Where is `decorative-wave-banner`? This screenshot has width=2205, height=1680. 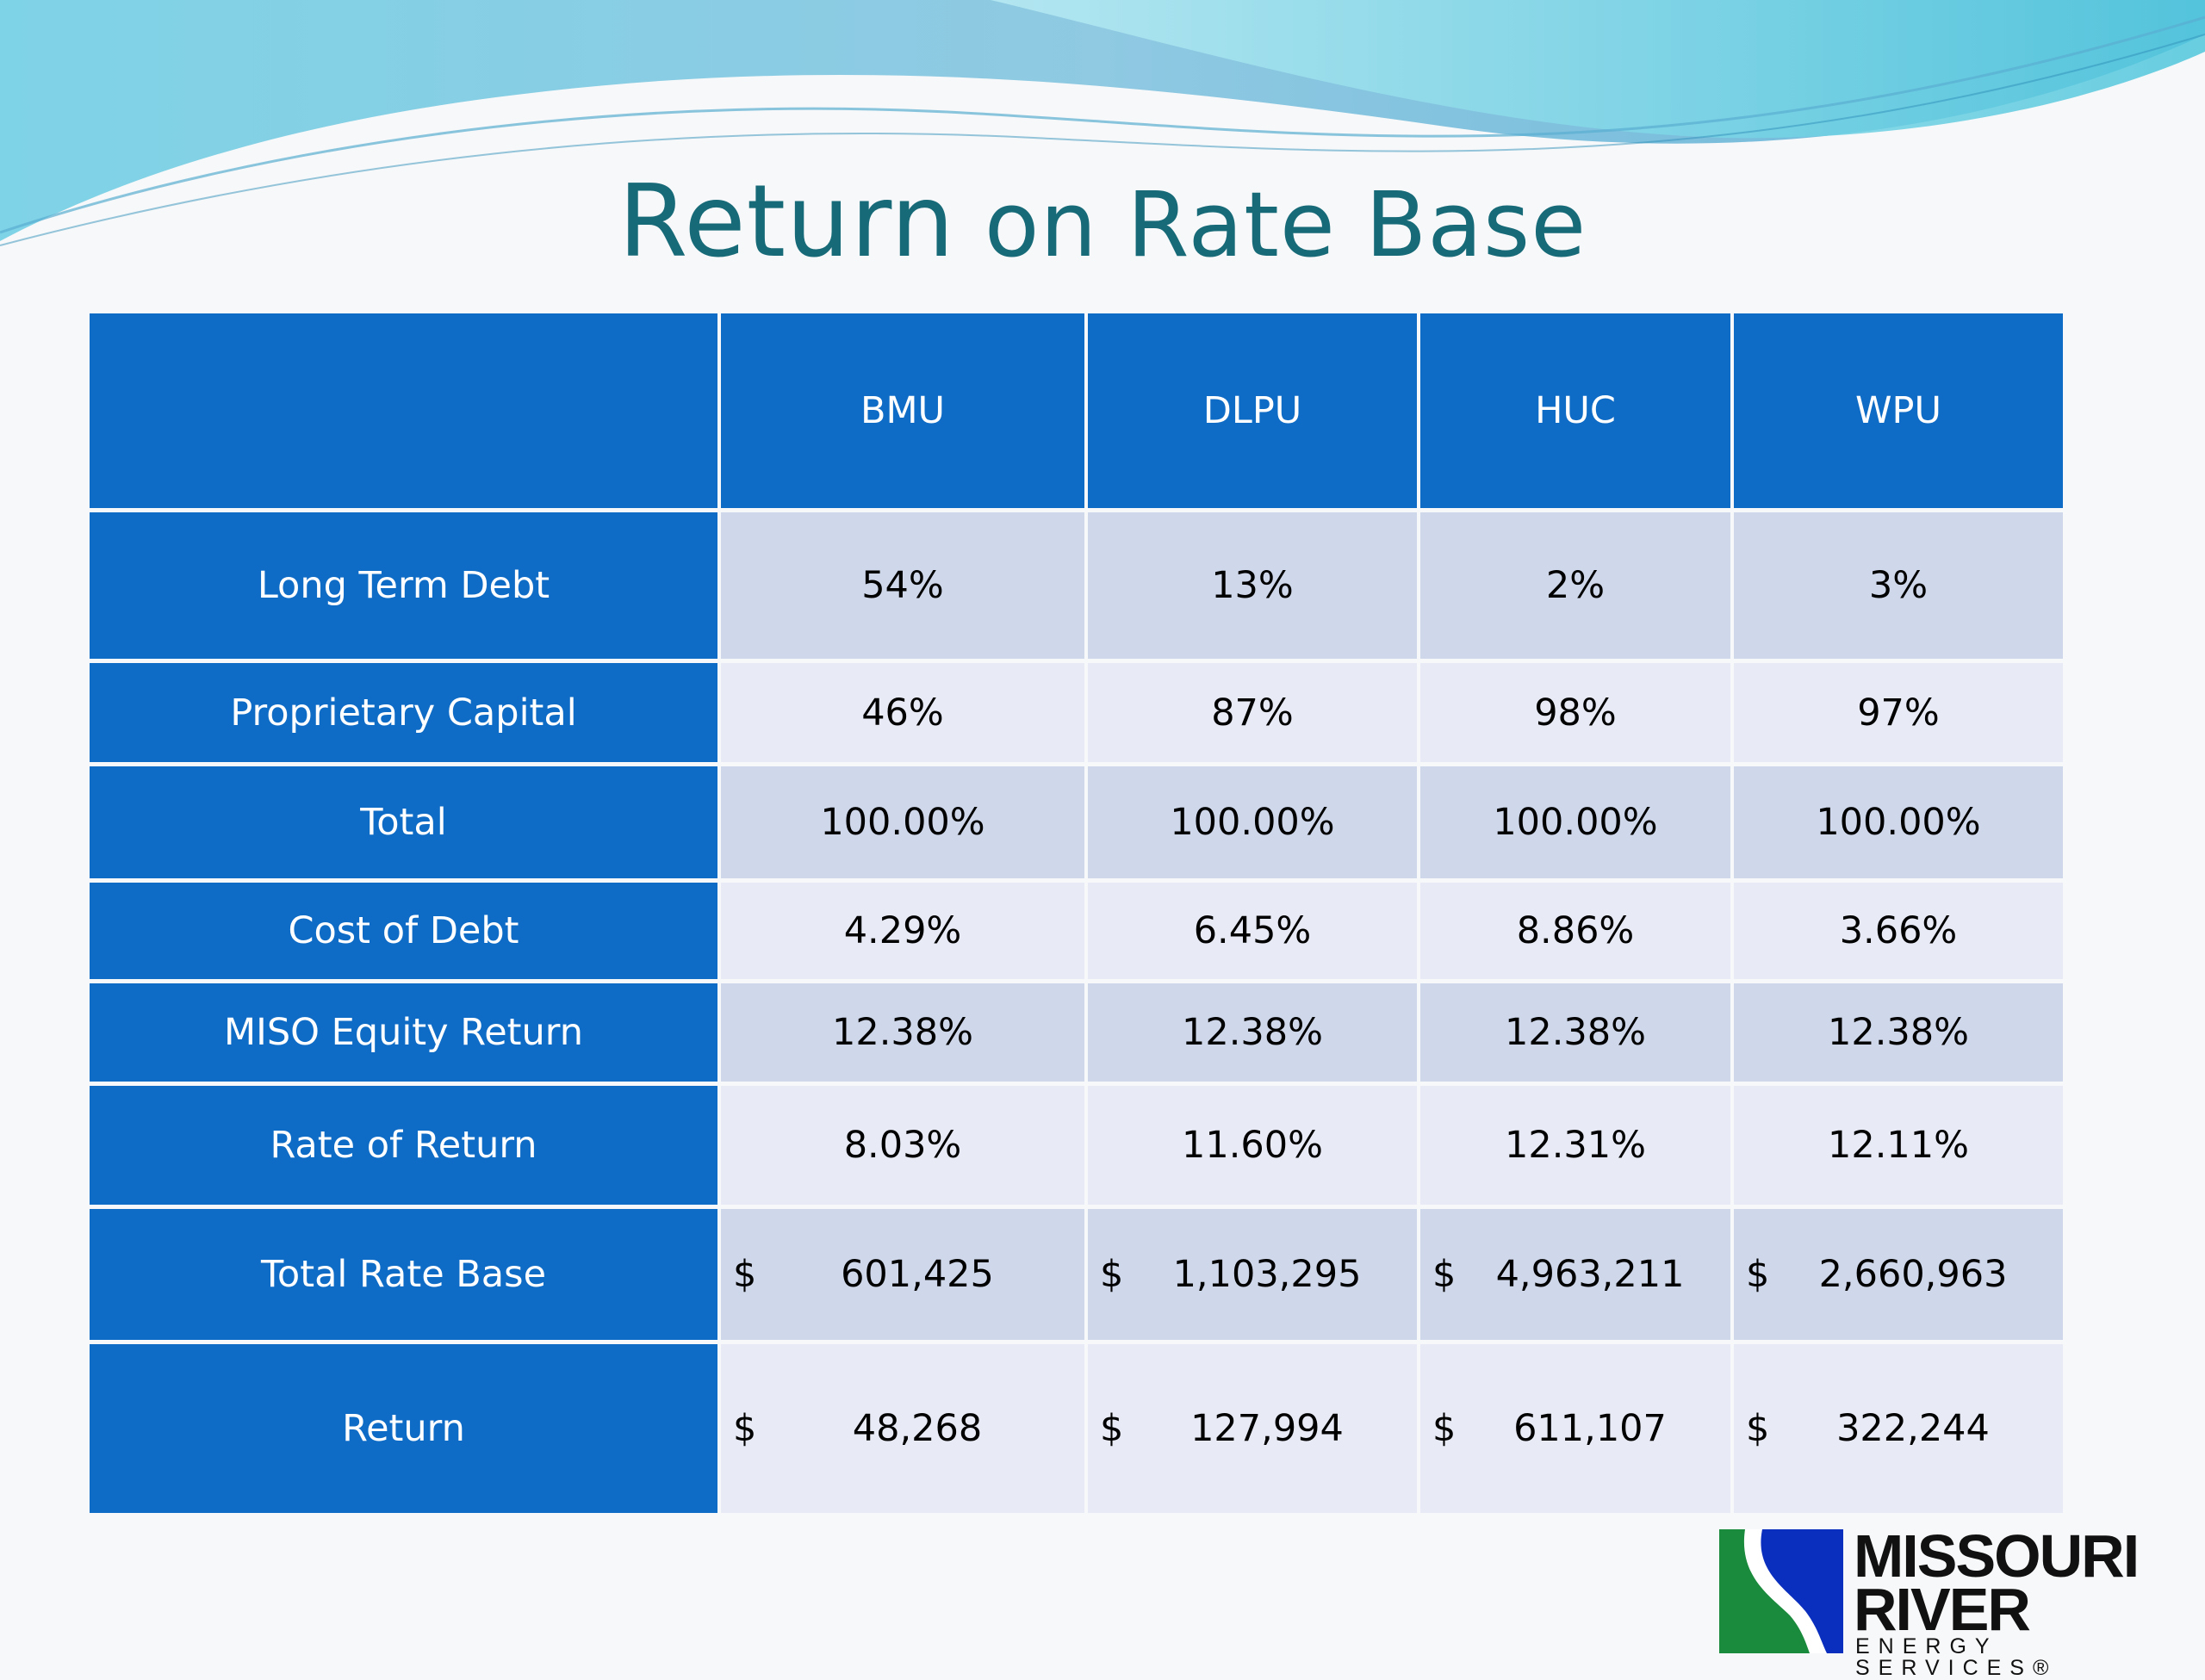
decorative-wave-banner is located at coordinates (1102, 123).